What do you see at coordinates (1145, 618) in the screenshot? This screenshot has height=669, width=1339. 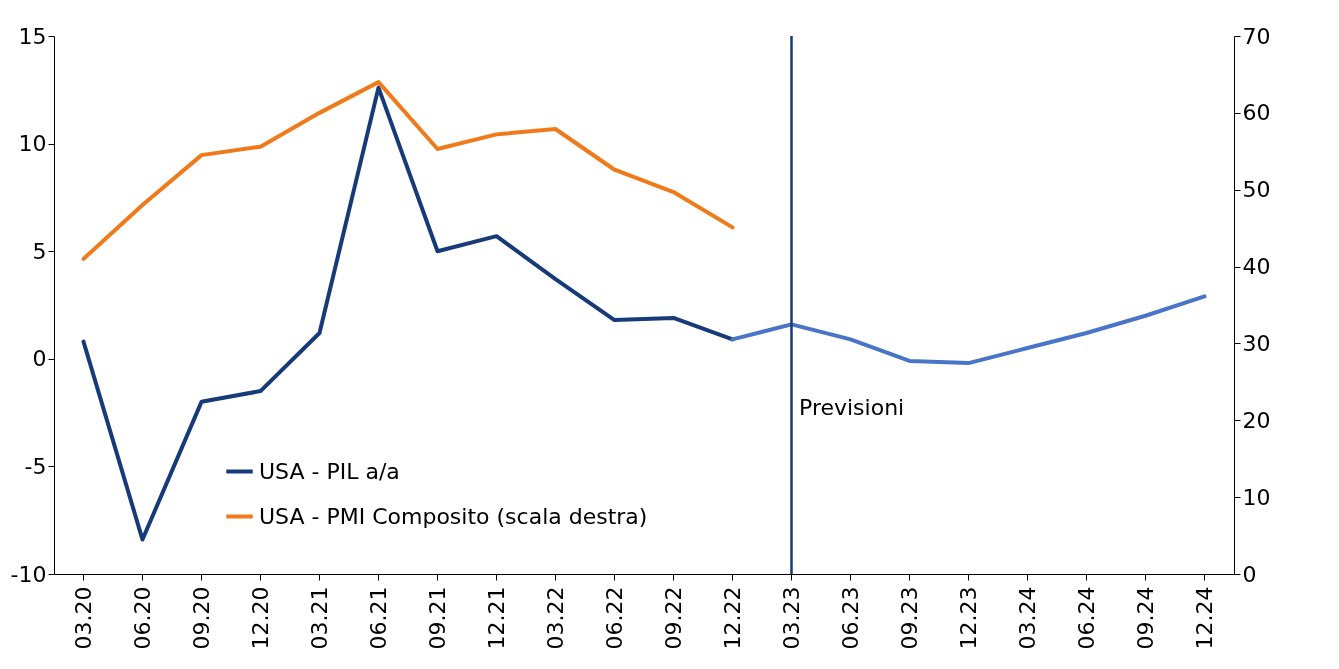 I see `x-tick-label: 09.24` at bounding box center [1145, 618].